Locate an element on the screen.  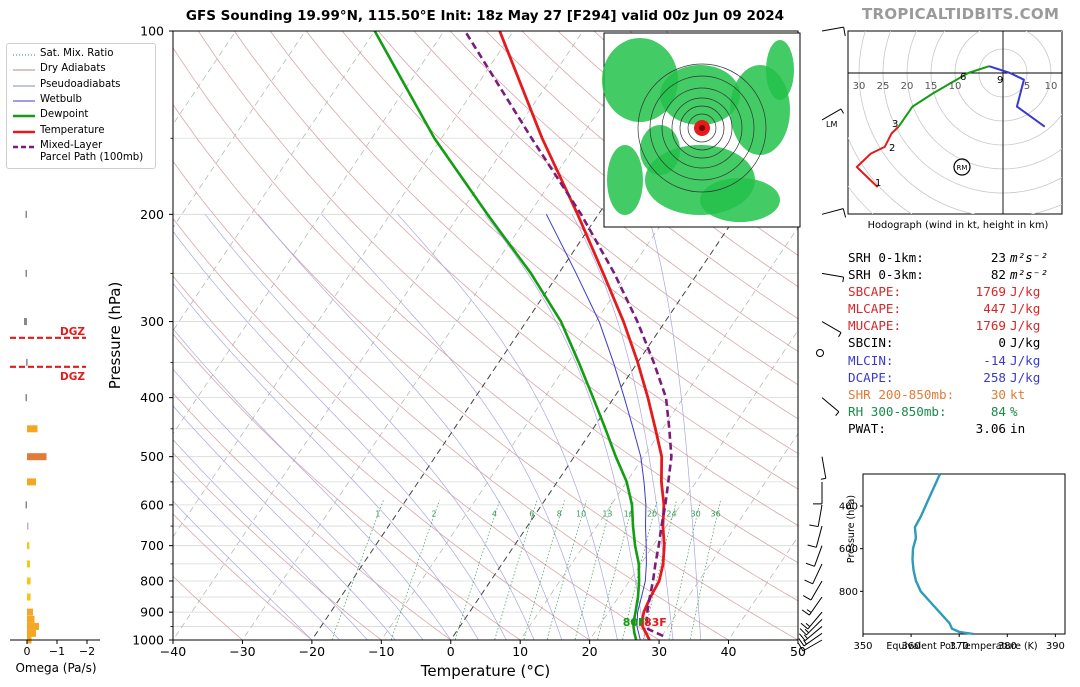
hodograph-height-label: 2 is located at coordinates (892, 148).